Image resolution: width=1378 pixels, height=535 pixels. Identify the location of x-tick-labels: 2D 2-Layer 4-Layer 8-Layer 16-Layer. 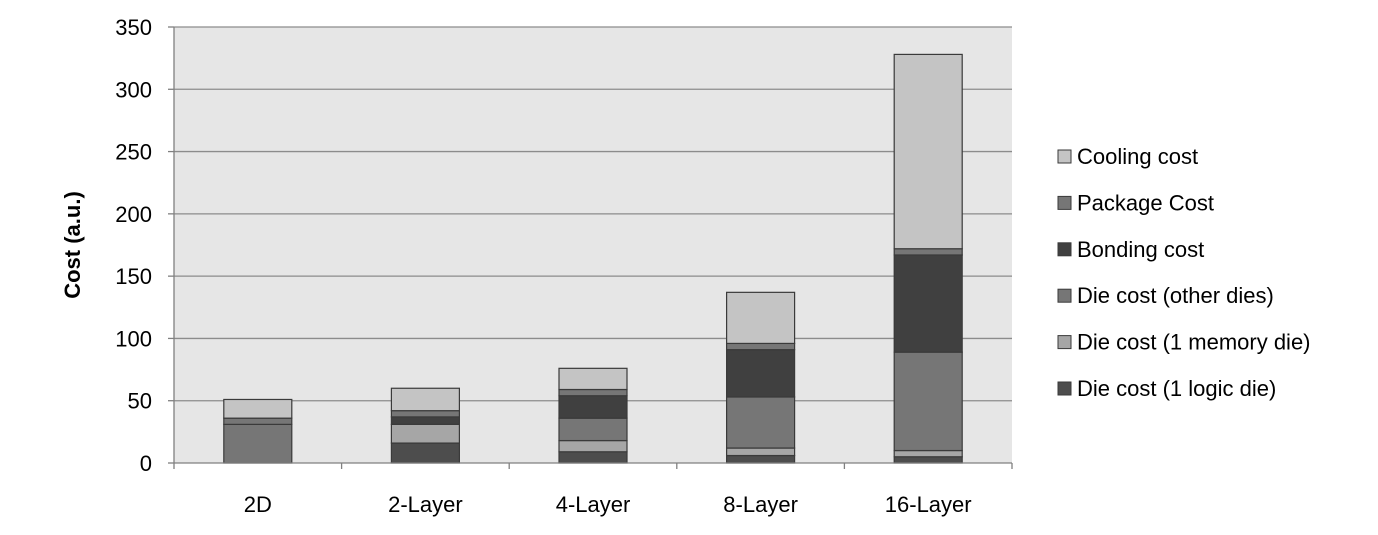
(608, 504).